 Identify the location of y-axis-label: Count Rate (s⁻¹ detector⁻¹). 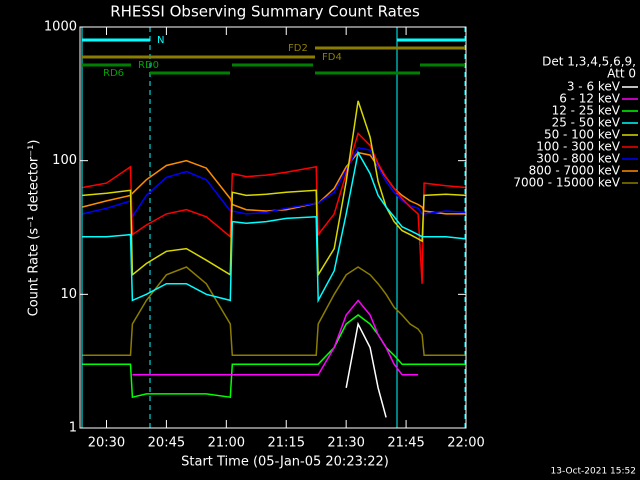
(34, 228).